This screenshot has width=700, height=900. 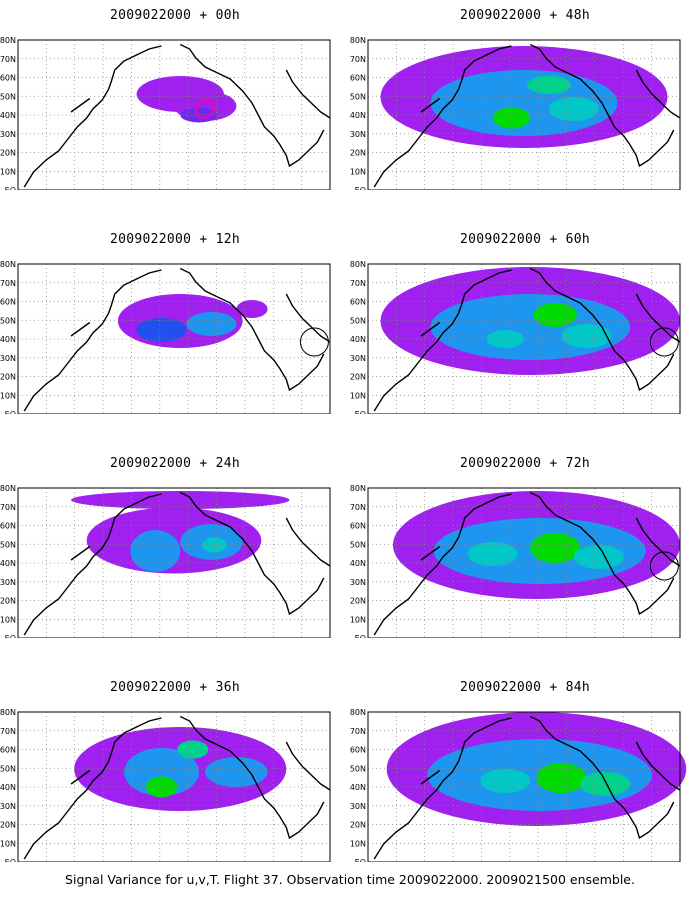 I want to click on panel-title: 2009022000 + 24h, so click(x=175, y=463).